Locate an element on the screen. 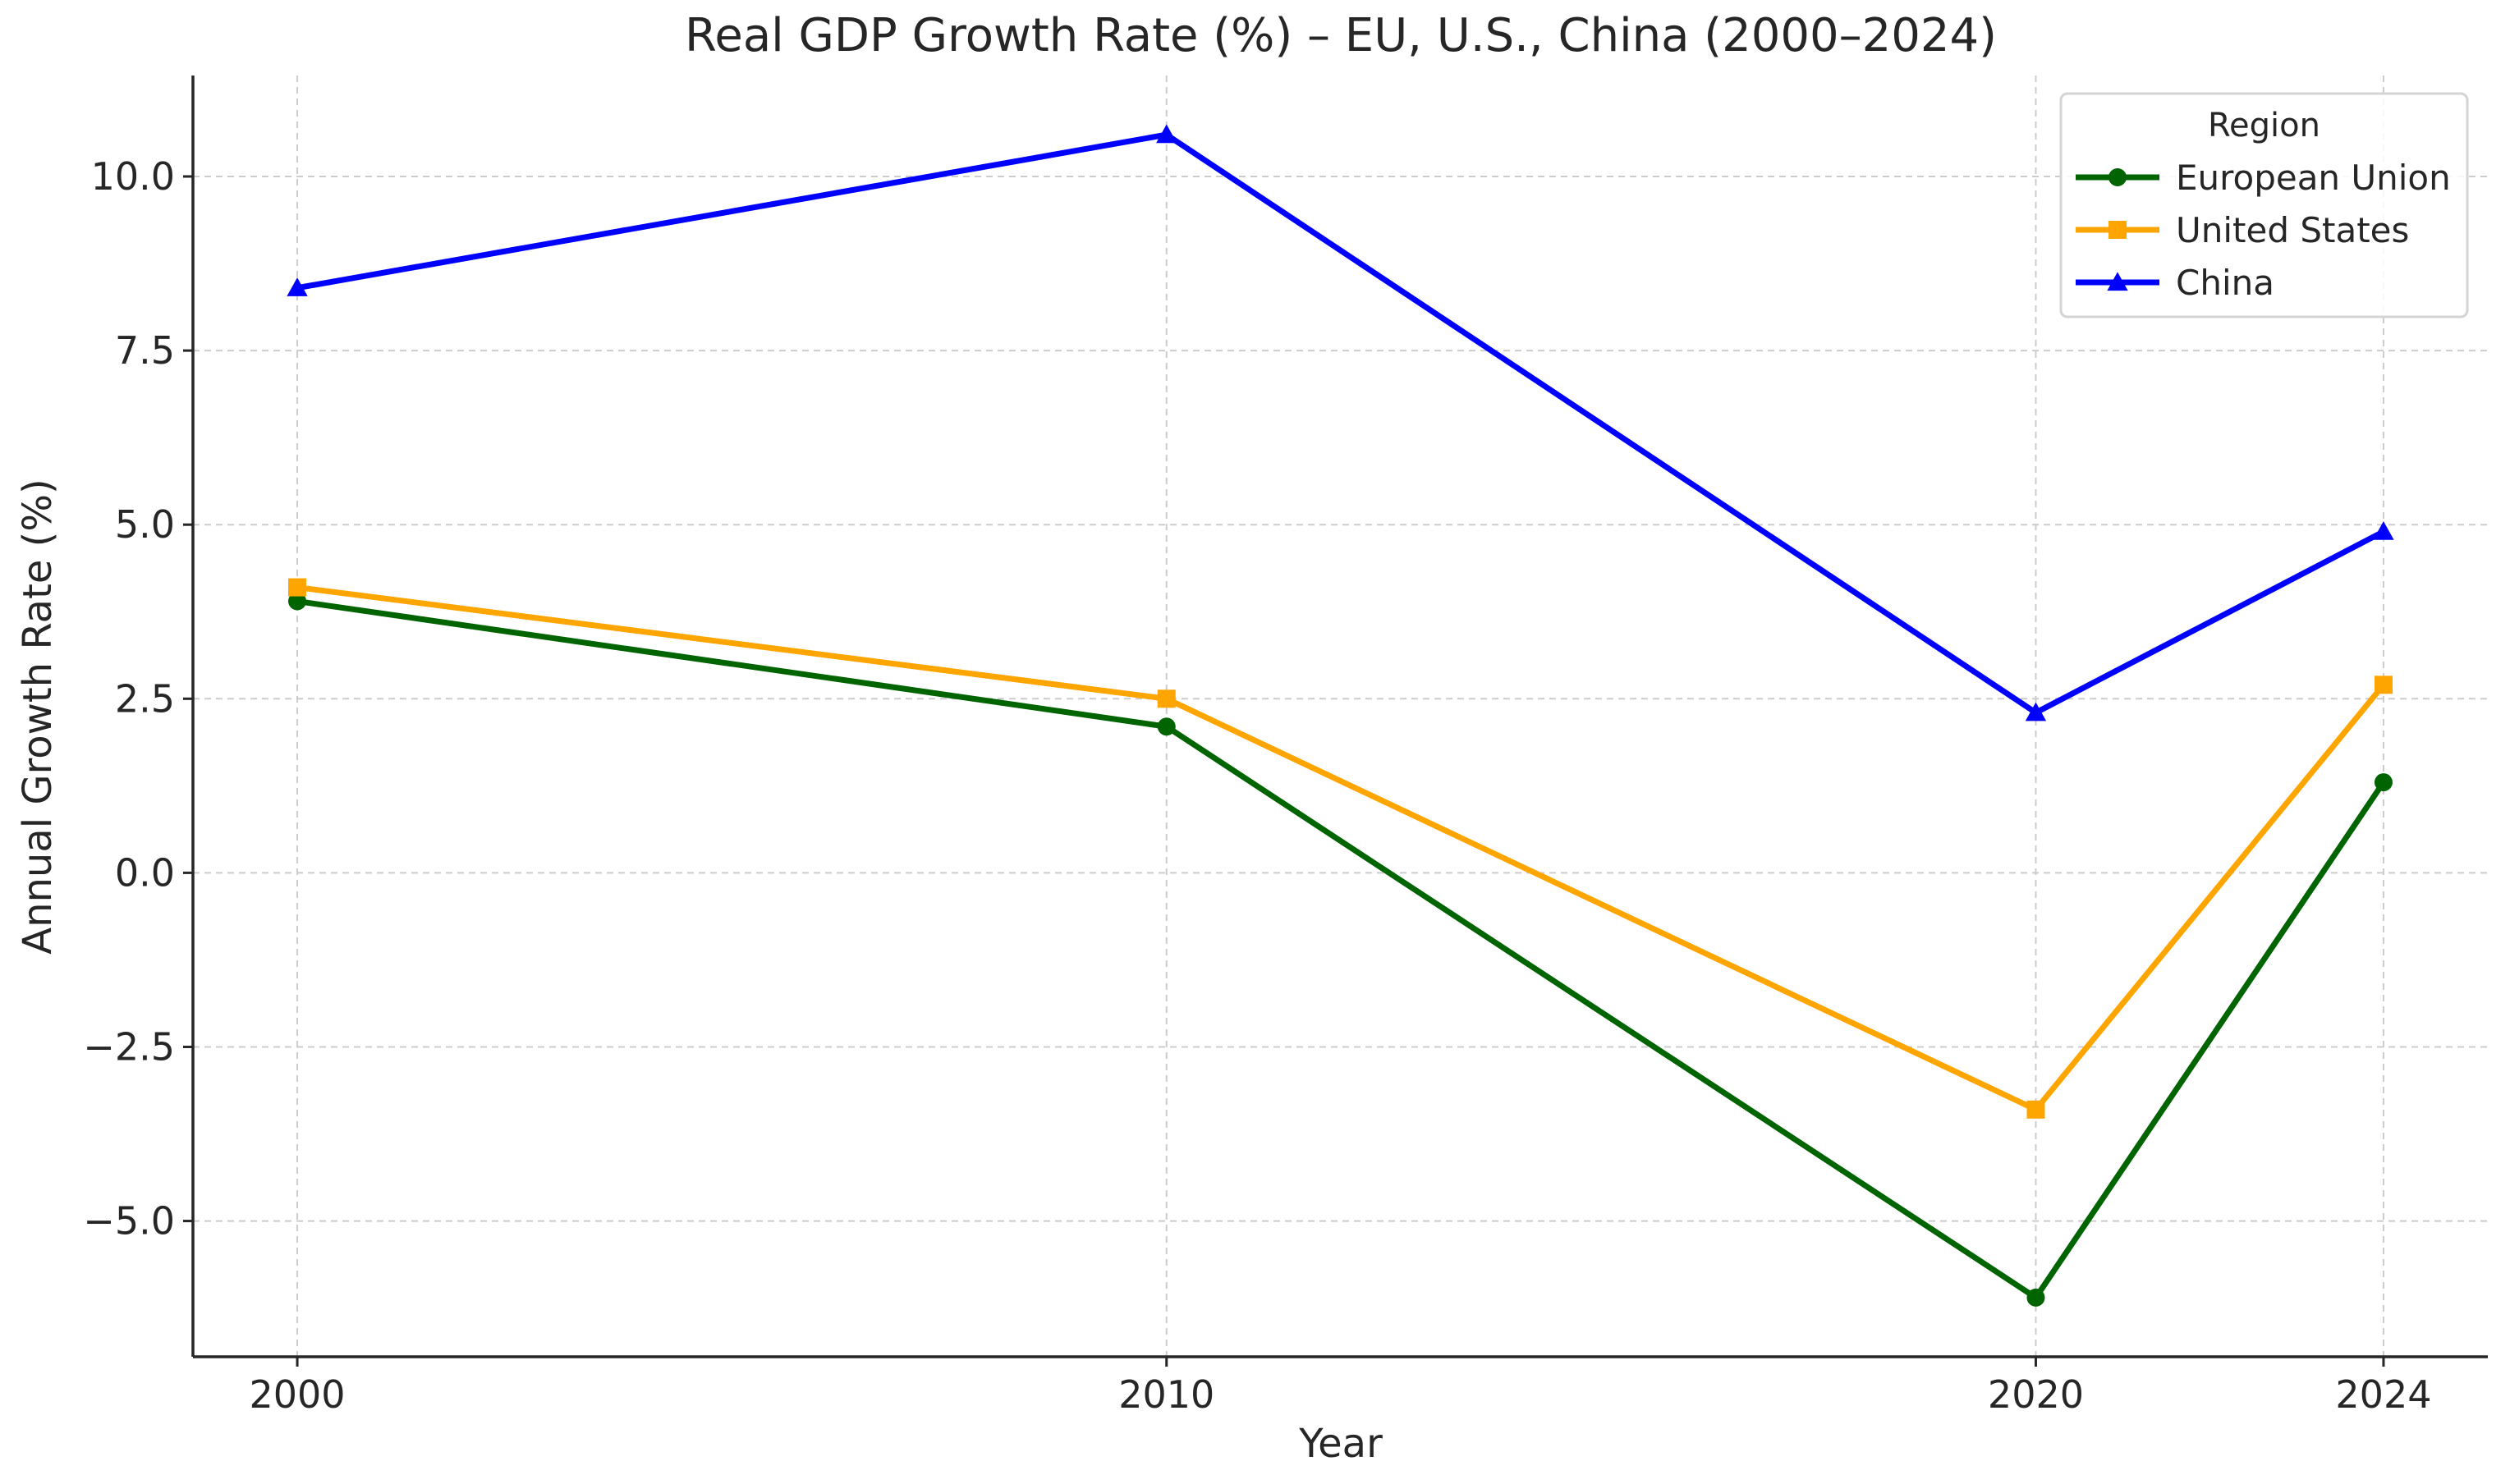  legend-marker-european-union is located at coordinates (2117, 177).